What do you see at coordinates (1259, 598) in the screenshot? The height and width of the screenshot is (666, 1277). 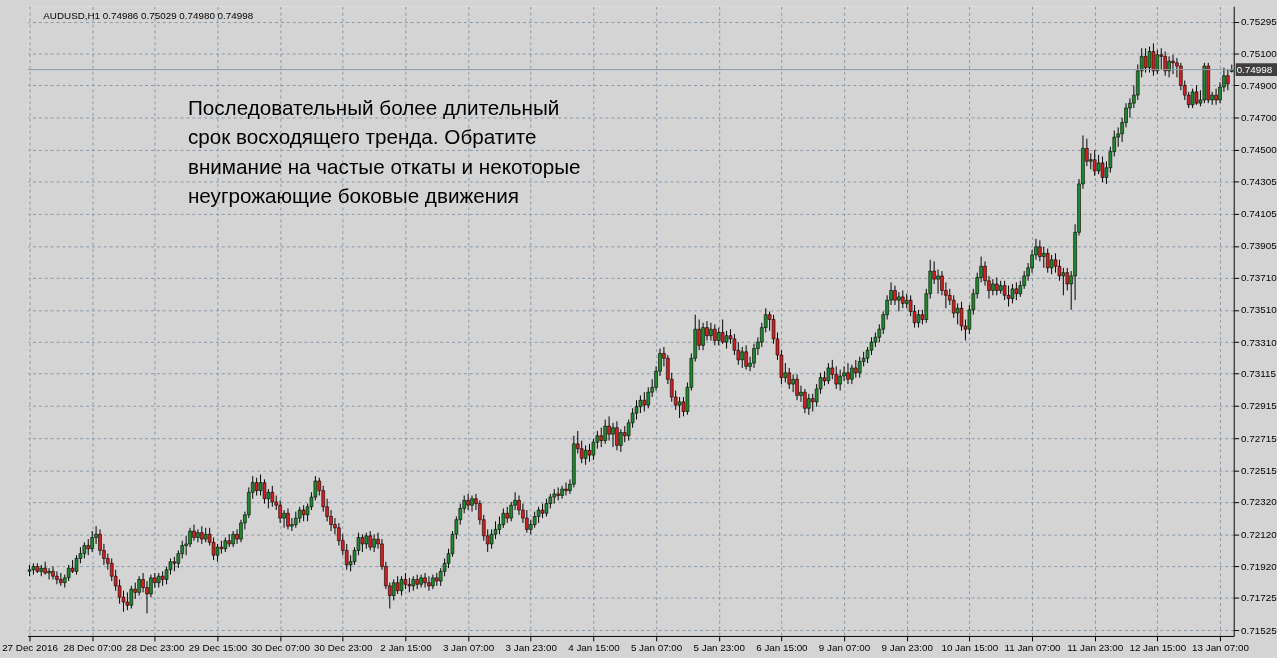 I see `y-tick-label: 0.71725` at bounding box center [1259, 598].